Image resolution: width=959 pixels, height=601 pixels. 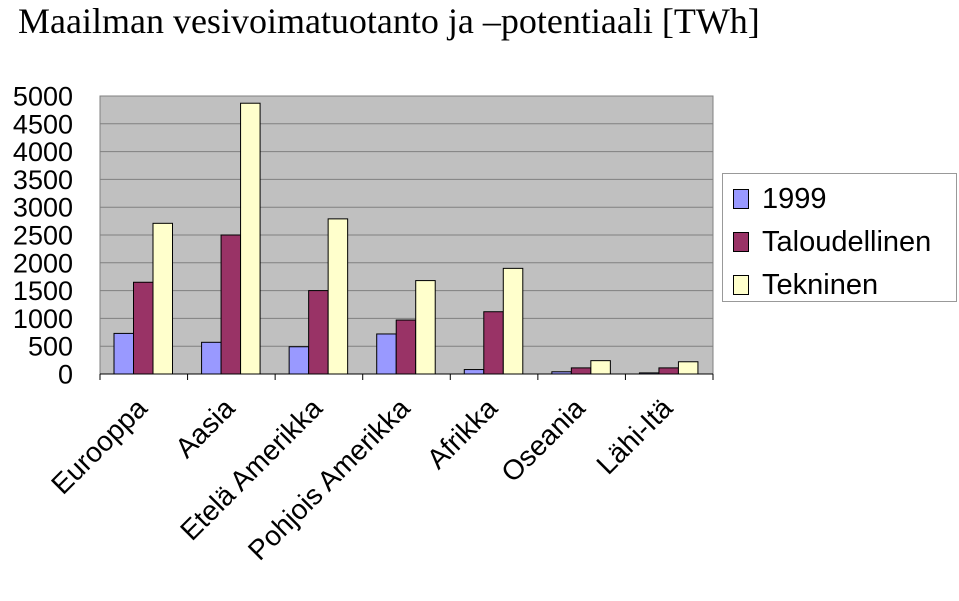 I want to click on legend-label: Tekninen, so click(x=820, y=284).